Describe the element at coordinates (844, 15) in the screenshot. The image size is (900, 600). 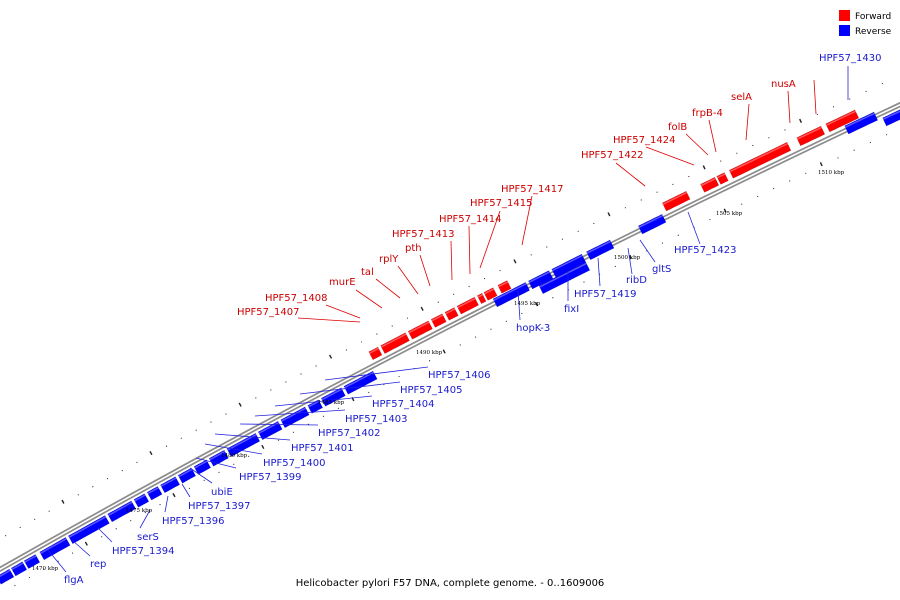
I see `legend-forward-swatch` at that location.